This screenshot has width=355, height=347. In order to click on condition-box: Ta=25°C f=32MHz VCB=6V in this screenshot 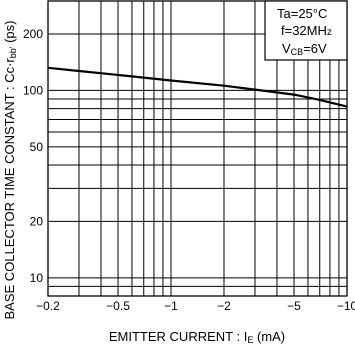, I will do `click(306, 30)`.